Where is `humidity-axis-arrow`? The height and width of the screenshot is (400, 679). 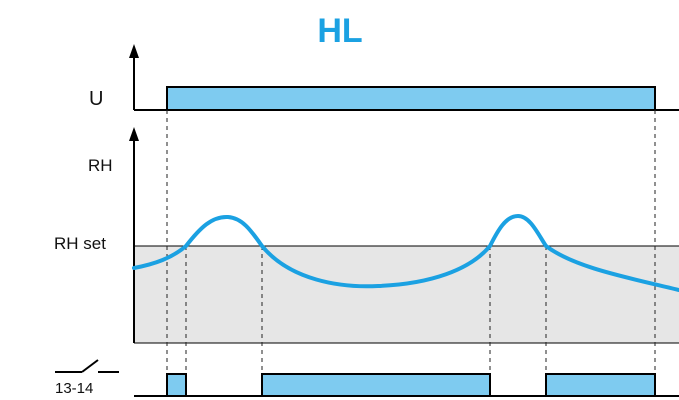 humidity-axis-arrow is located at coordinates (134, 134).